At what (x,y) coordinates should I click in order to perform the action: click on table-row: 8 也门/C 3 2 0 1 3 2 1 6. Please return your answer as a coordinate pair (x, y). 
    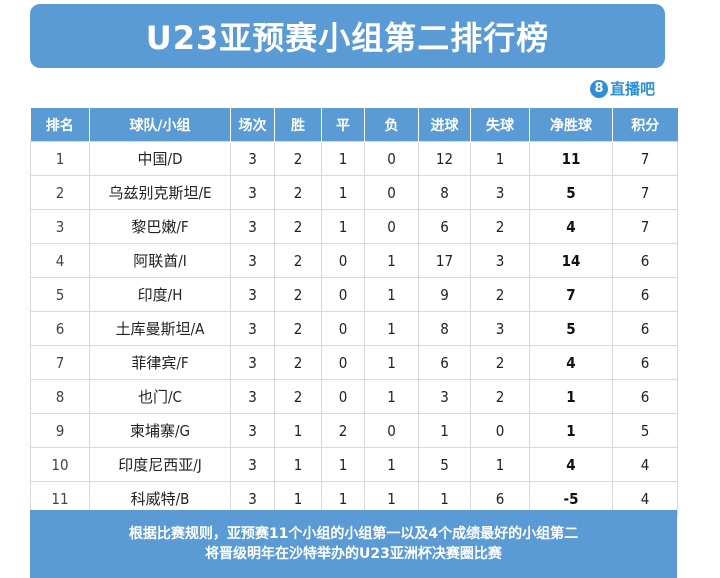
    Looking at the image, I should click on (354, 396).